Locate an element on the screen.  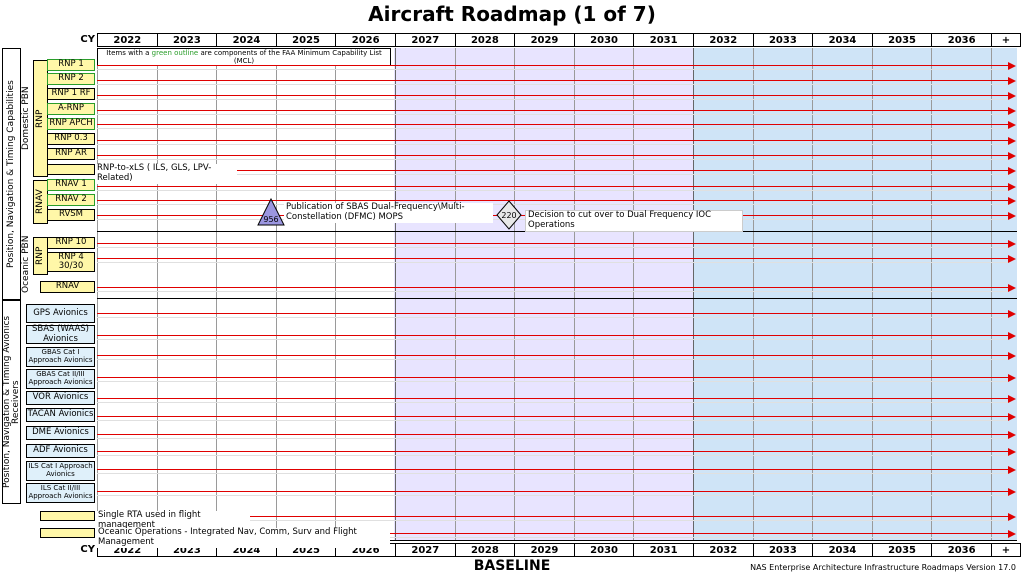
cy-label-top: CY is located at coordinates (87, 39).